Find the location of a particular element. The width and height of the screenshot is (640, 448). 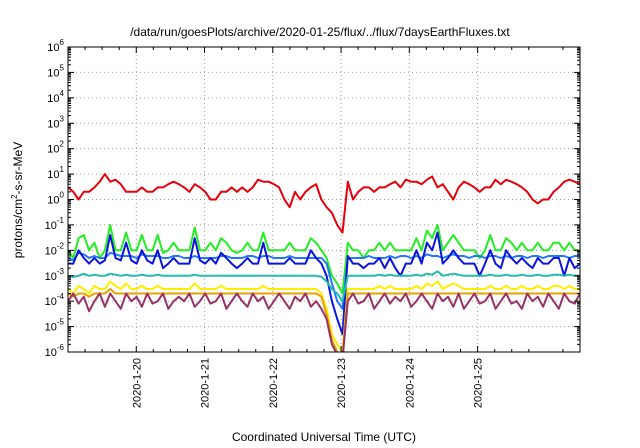

x-tick-label: 2020-1-21 is located at coordinates (206, 383).